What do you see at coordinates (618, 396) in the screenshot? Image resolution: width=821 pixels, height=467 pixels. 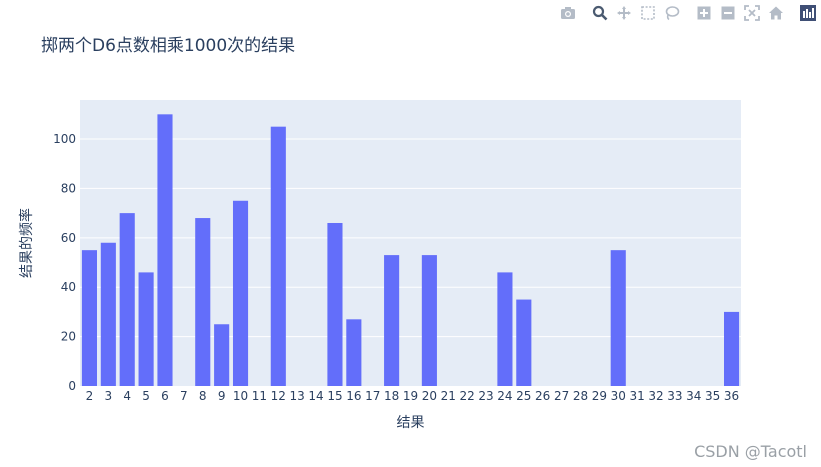 I see `x-tick-label: 30` at bounding box center [618, 396].